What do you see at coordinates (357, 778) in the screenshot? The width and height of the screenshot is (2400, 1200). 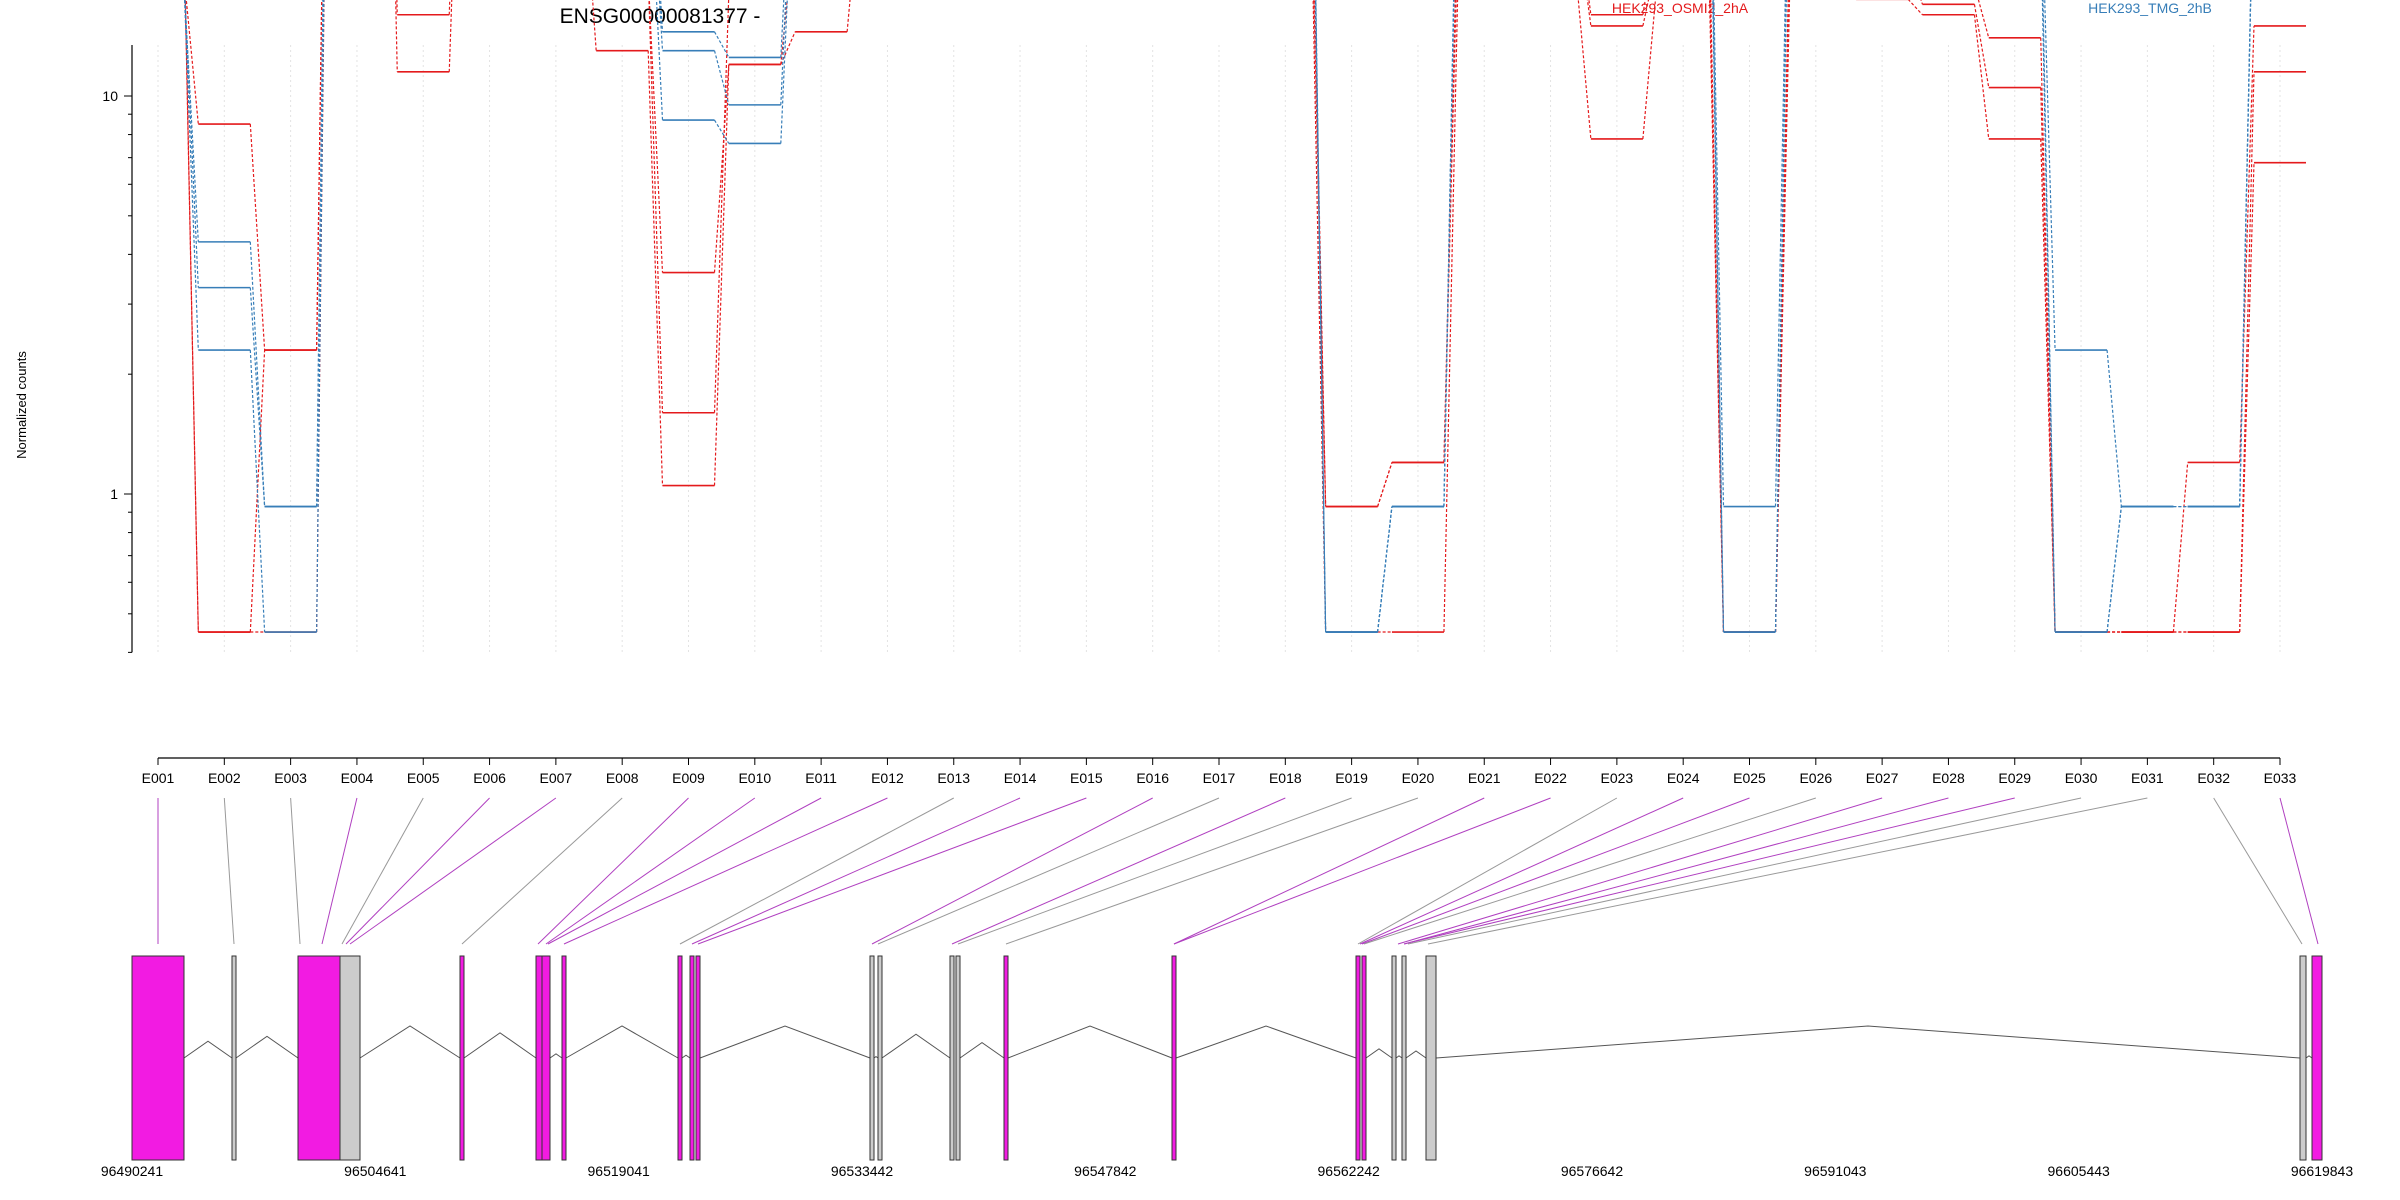 I see `x-tick-label: E004` at bounding box center [357, 778].